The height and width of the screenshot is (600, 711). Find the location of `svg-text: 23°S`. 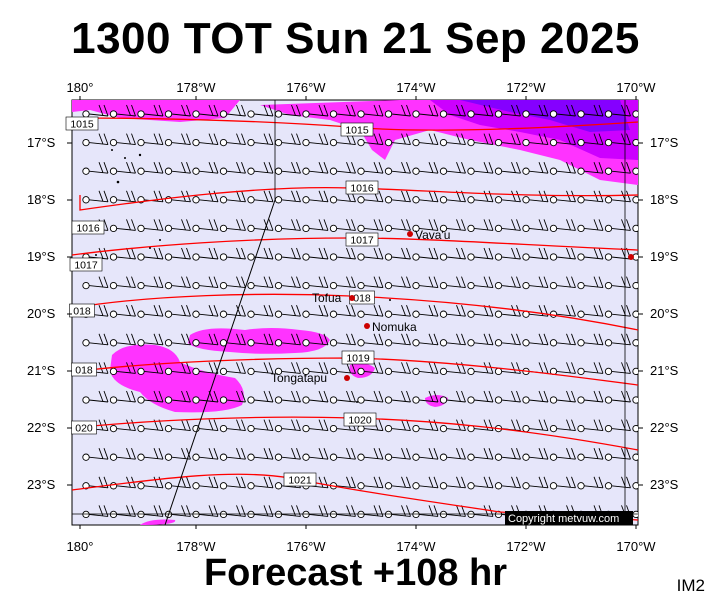

svg-text: 23°S is located at coordinates (664, 484).